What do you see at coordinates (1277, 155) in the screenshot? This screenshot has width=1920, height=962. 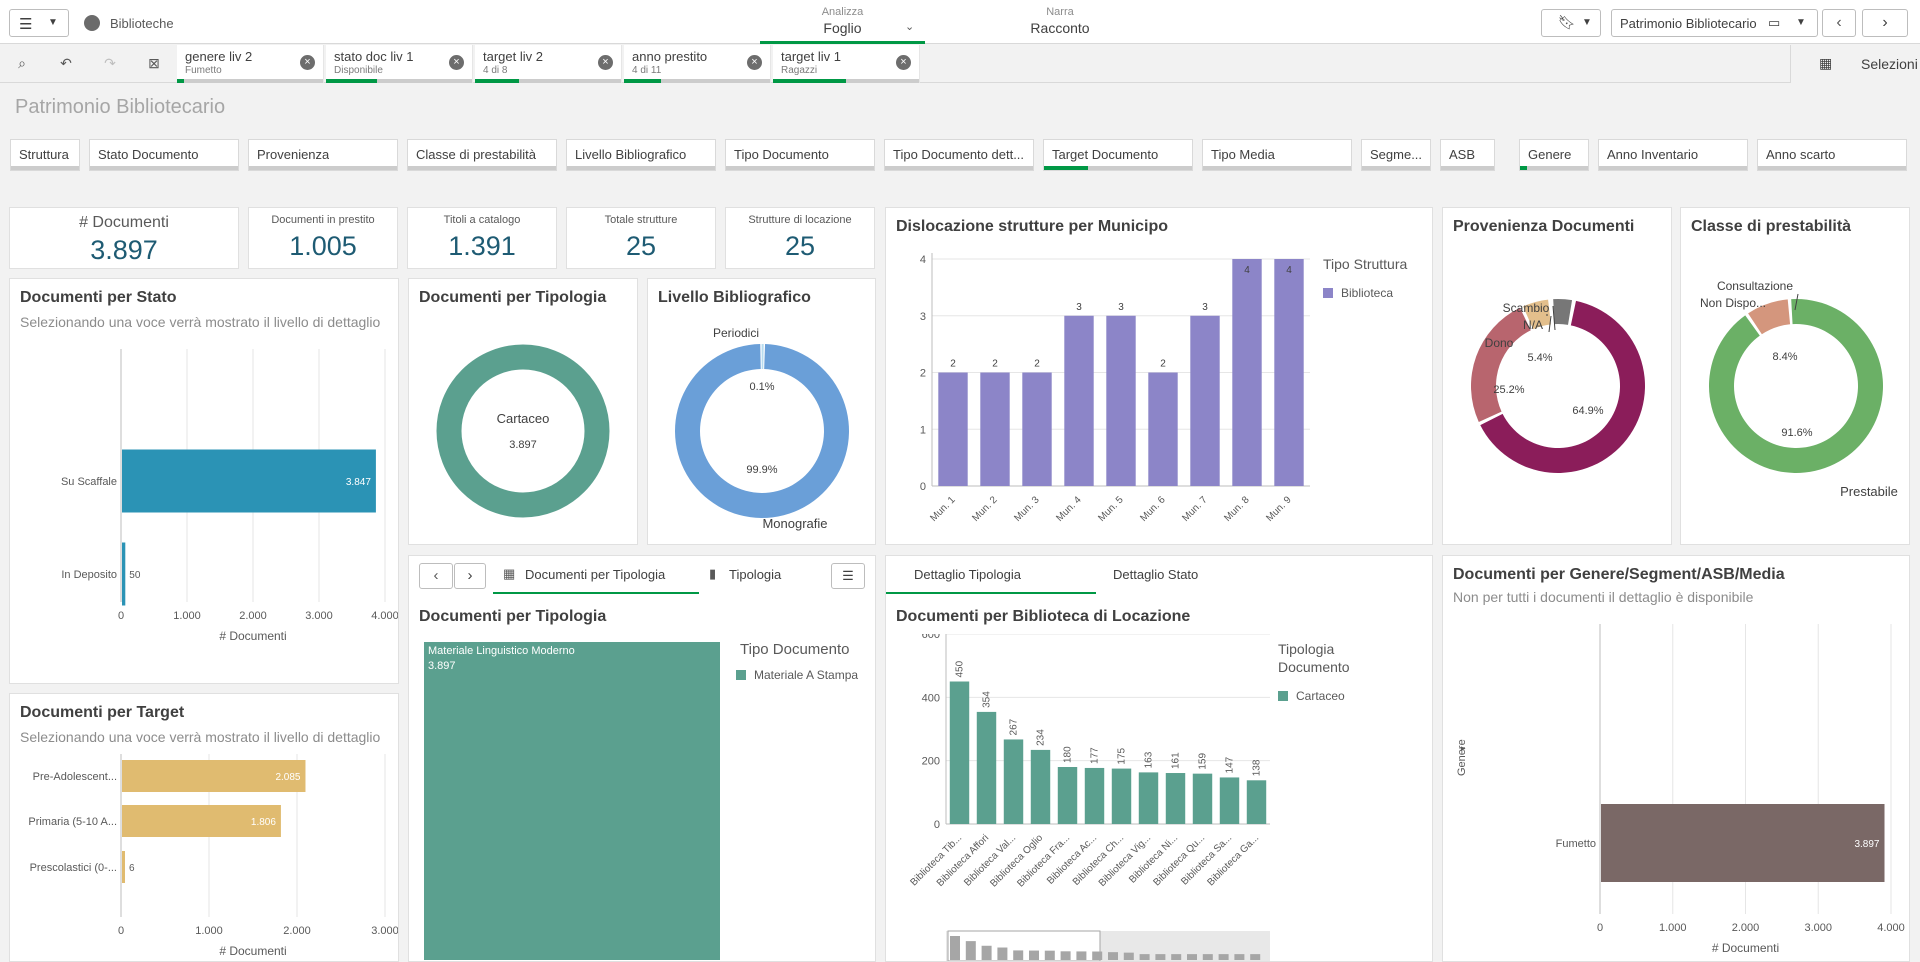 I see `filter-pane: Tipo Media` at bounding box center [1277, 155].